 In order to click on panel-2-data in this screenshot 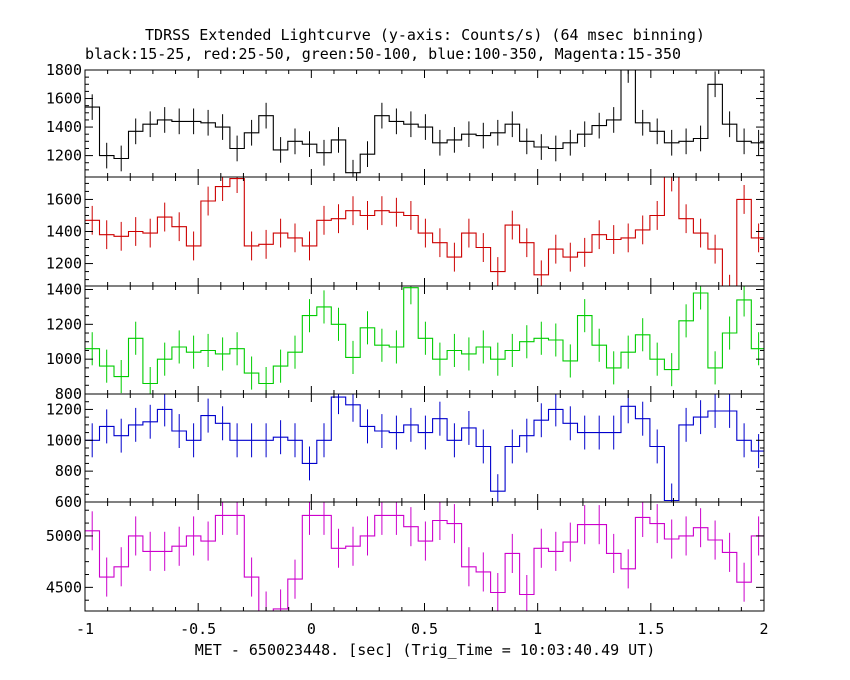, I will do `click(424, 340)`.